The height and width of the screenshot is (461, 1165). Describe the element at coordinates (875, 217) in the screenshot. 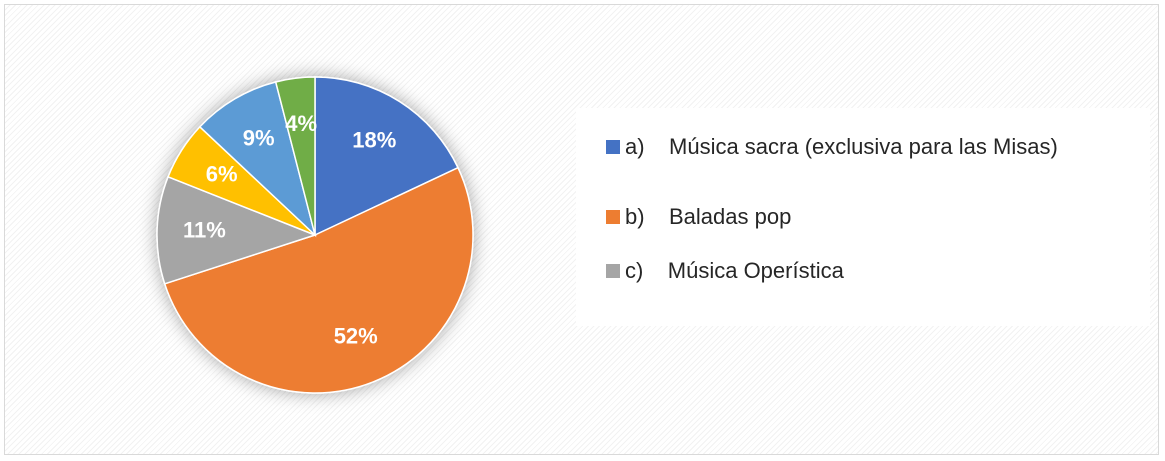

I see `legend-entry: b) Baladas pop` at that location.